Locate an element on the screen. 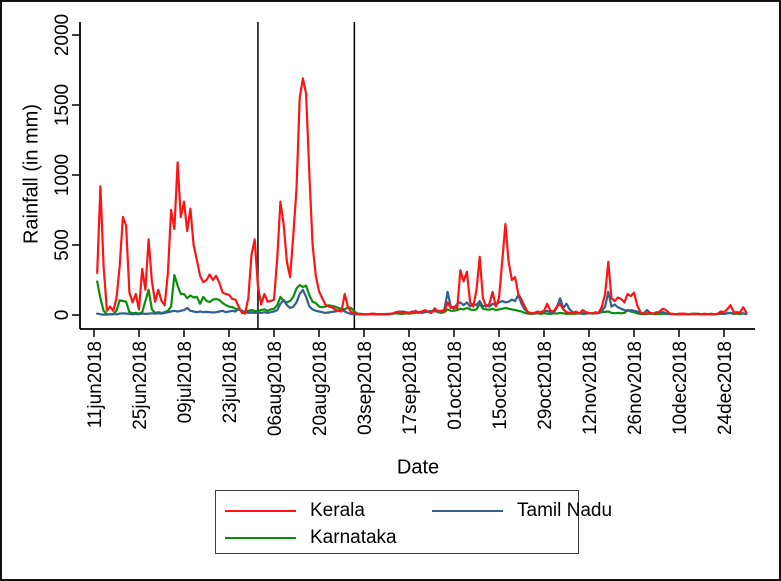 The height and width of the screenshot is (581, 781). x-tick-label-2: 09jul2018 is located at coordinates (185, 382).